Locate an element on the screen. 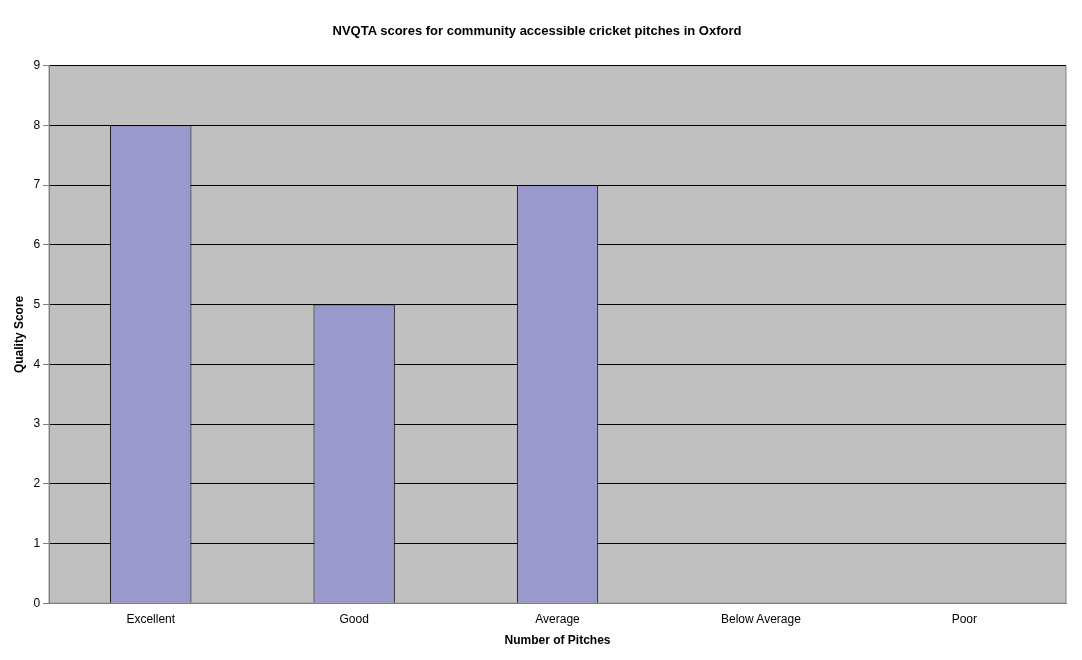 The height and width of the screenshot is (660, 1082). y-tick-label: 4 is located at coordinates (37, 363).